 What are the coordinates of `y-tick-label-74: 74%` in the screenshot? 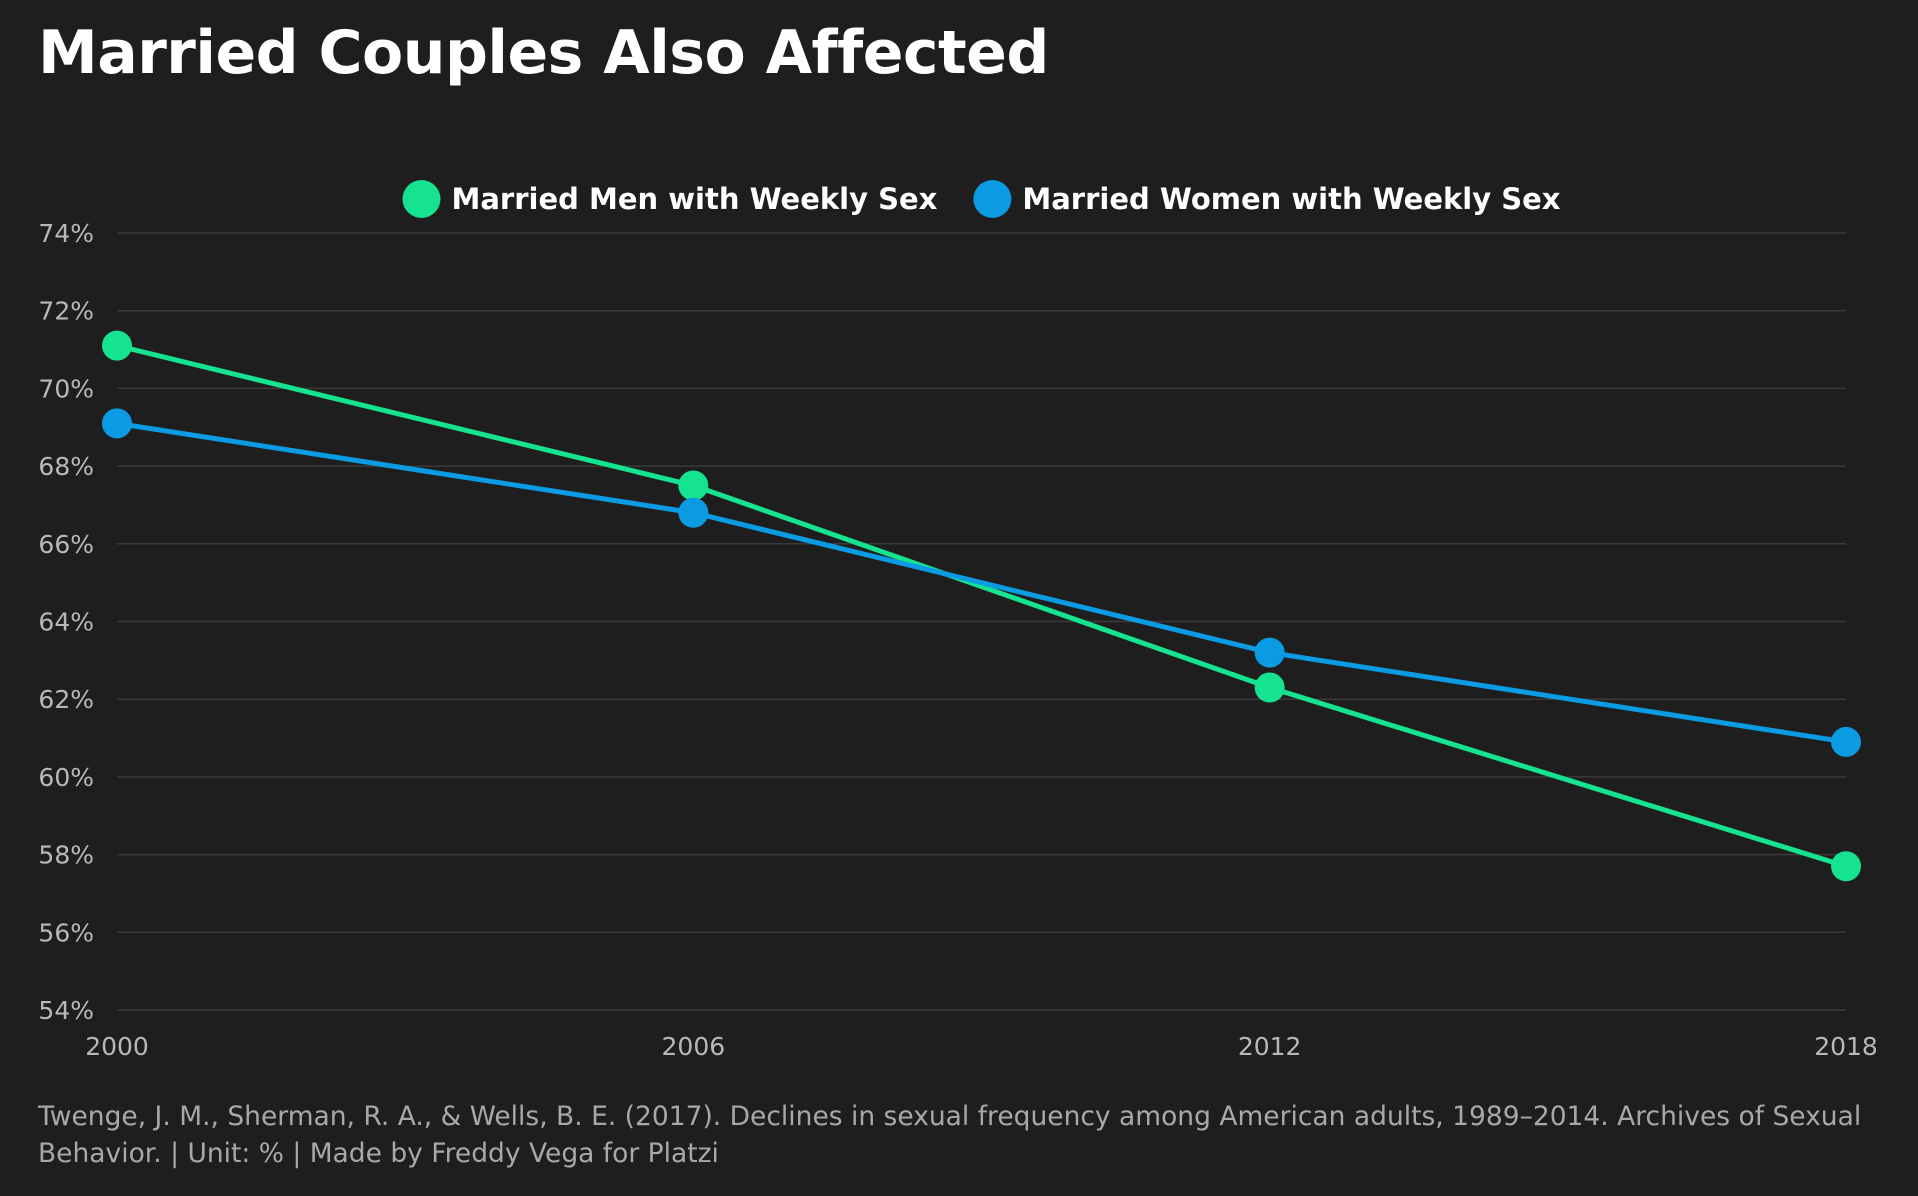 It's located at (66, 233).